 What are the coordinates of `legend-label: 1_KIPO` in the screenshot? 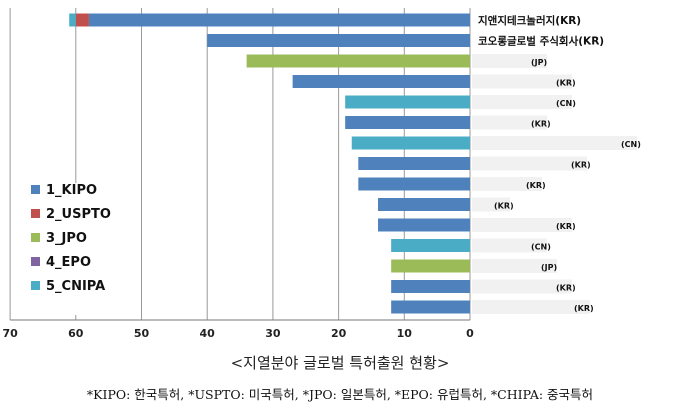 It's located at (71, 190).